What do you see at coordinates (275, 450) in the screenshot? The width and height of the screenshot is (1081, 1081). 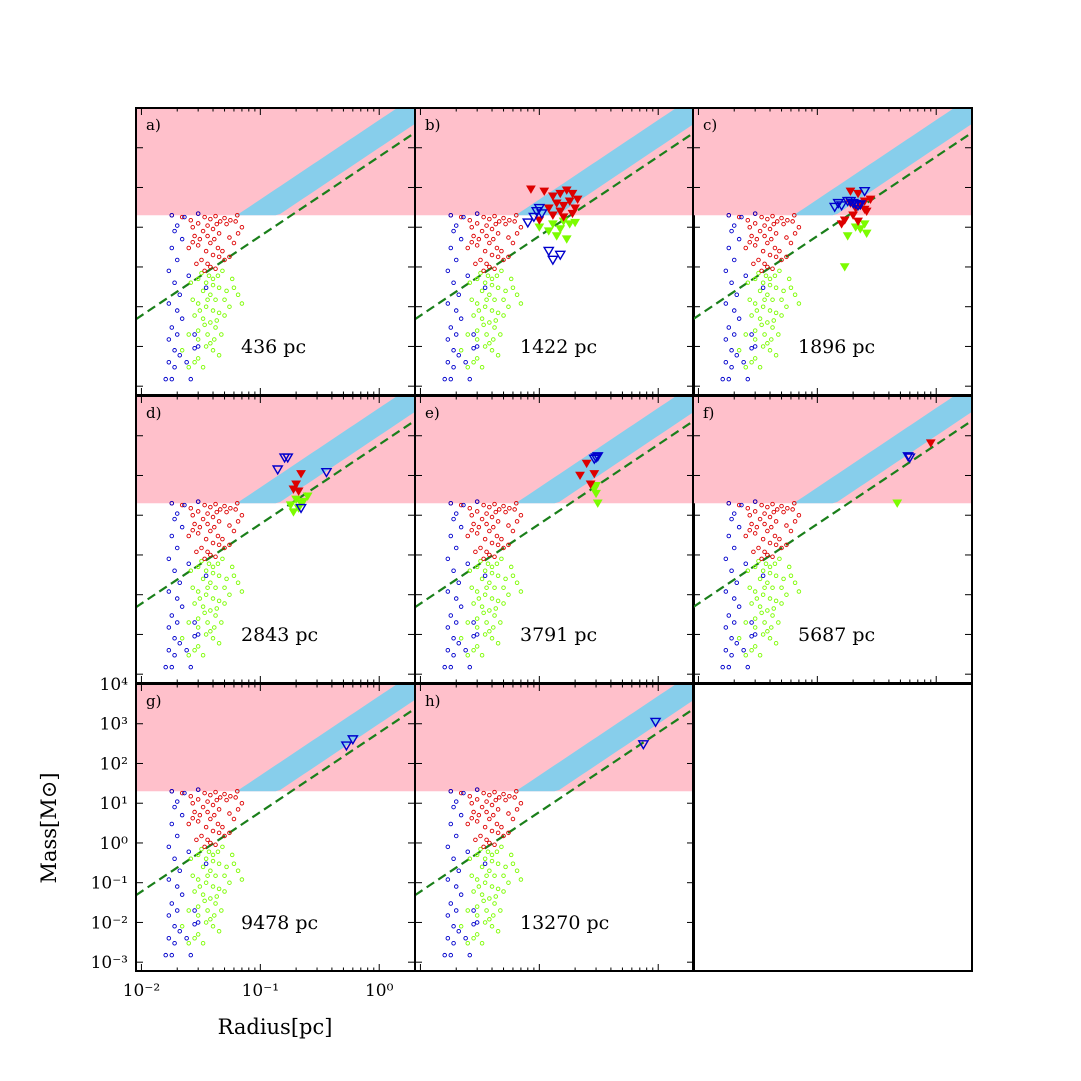 I see `blue-band` at bounding box center [275, 450].